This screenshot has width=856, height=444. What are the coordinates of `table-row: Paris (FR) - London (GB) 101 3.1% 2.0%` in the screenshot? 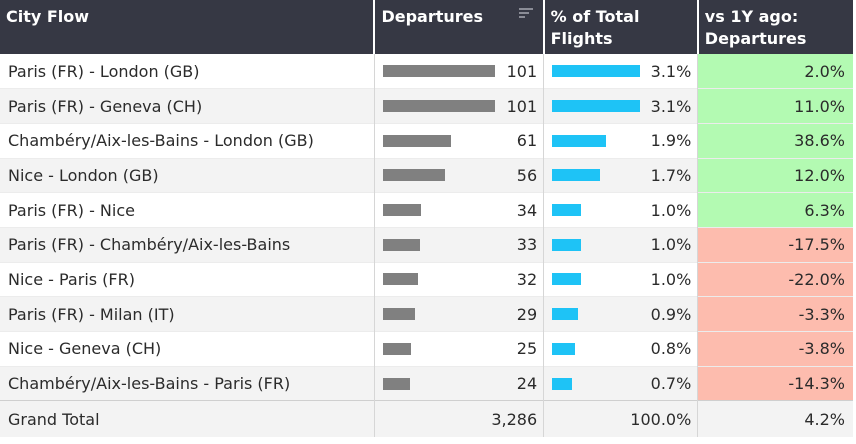 It's located at (426, 71).